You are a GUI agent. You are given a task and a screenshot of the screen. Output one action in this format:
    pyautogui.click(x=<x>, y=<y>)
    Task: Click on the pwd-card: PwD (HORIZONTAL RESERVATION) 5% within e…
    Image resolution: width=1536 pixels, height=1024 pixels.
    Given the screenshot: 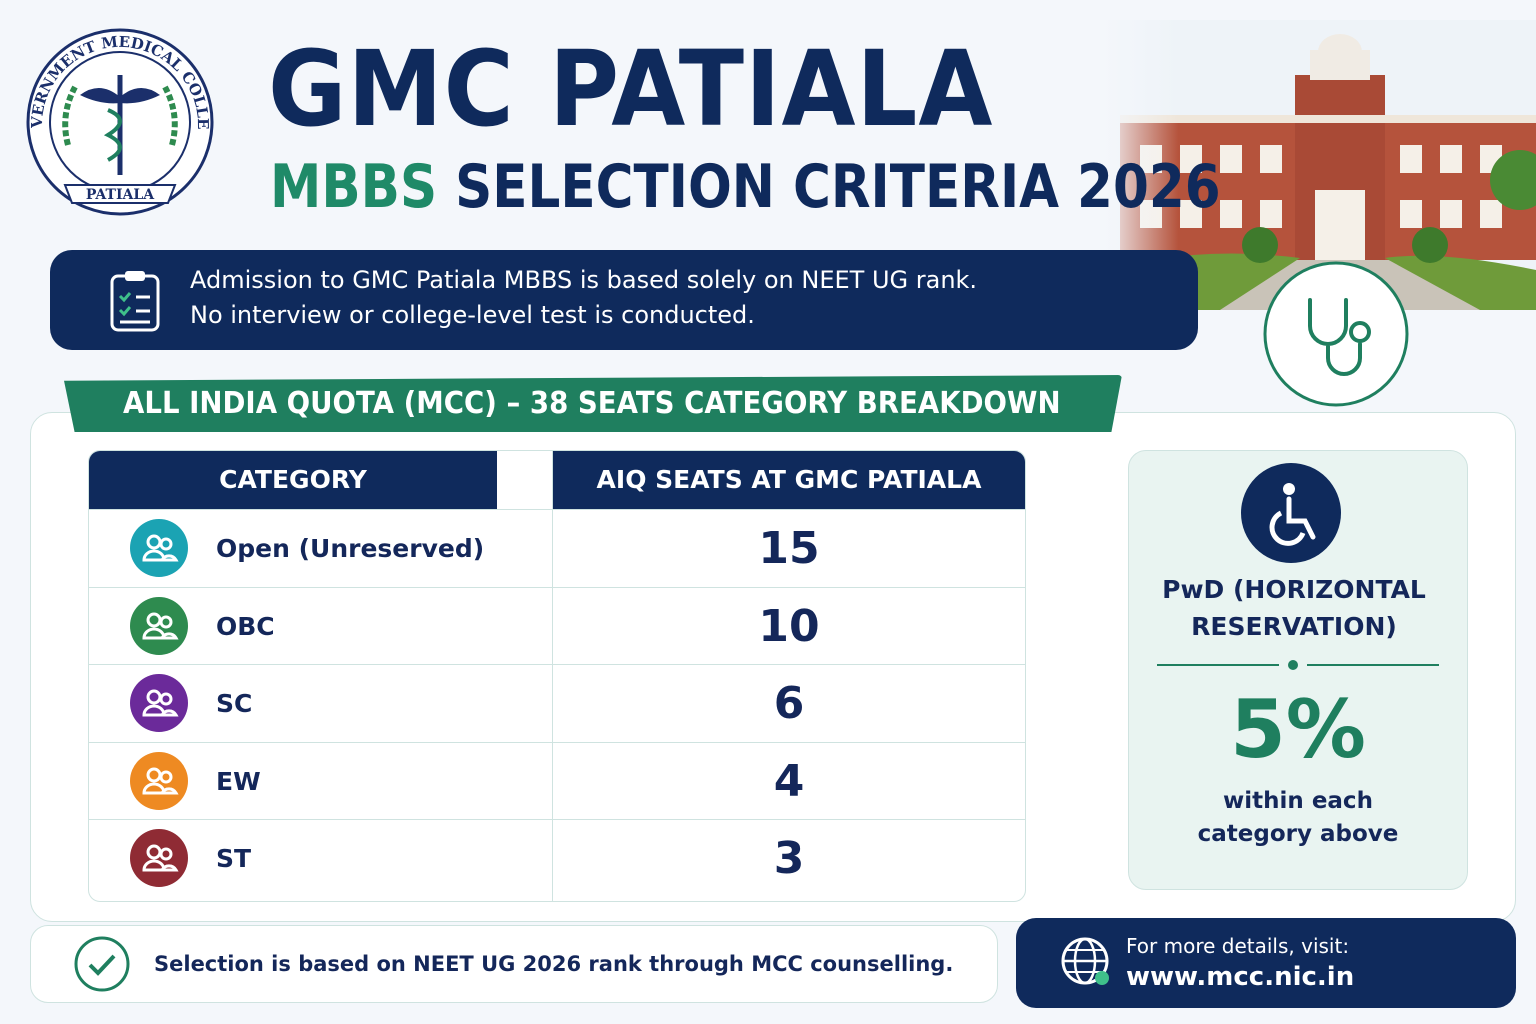 What is the action you would take?
    pyautogui.click(x=1298, y=670)
    